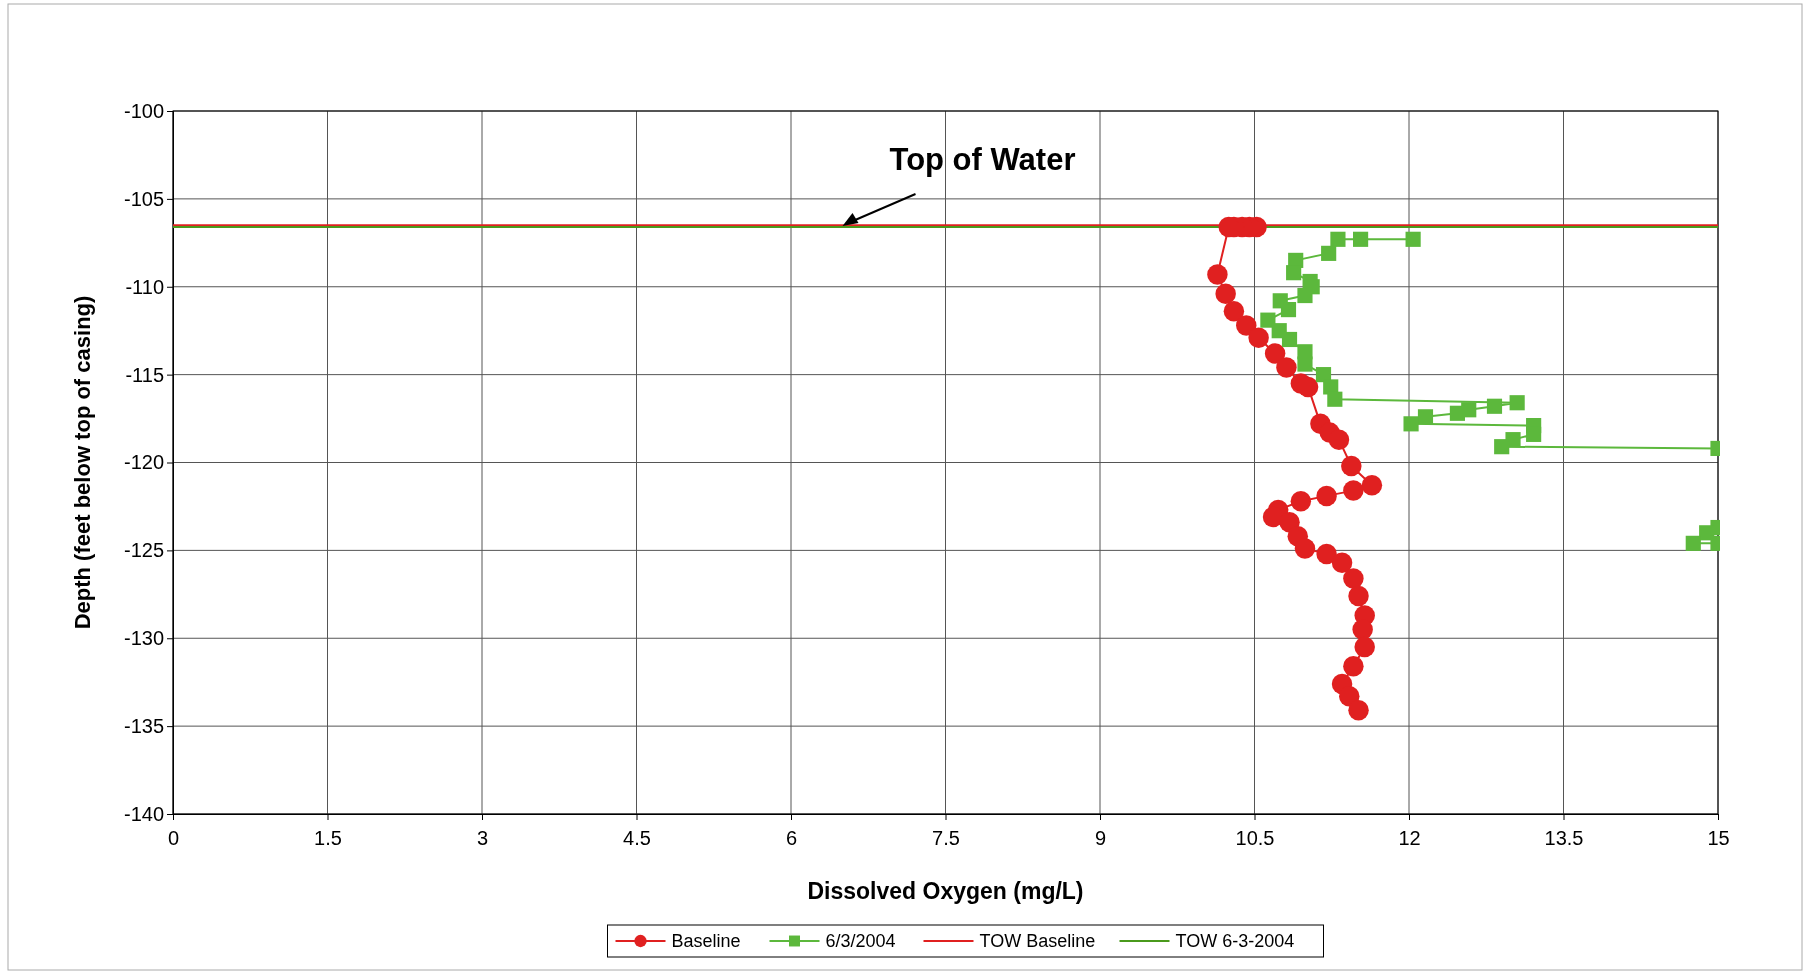 The height and width of the screenshot is (974, 1810). What do you see at coordinates (143, 110) in the screenshot?
I see `y-tick-label: -100` at bounding box center [143, 110].